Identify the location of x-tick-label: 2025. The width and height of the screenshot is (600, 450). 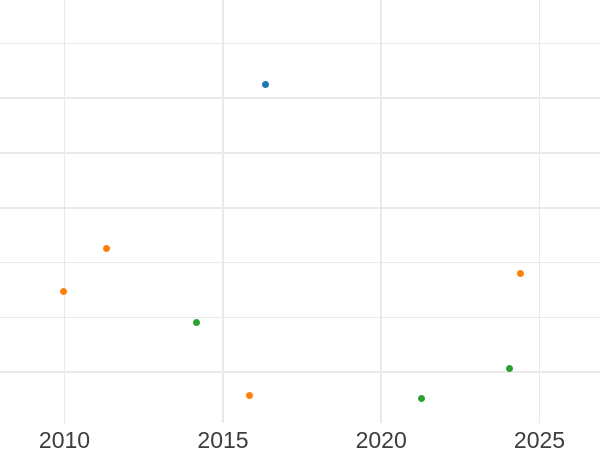
(539, 438).